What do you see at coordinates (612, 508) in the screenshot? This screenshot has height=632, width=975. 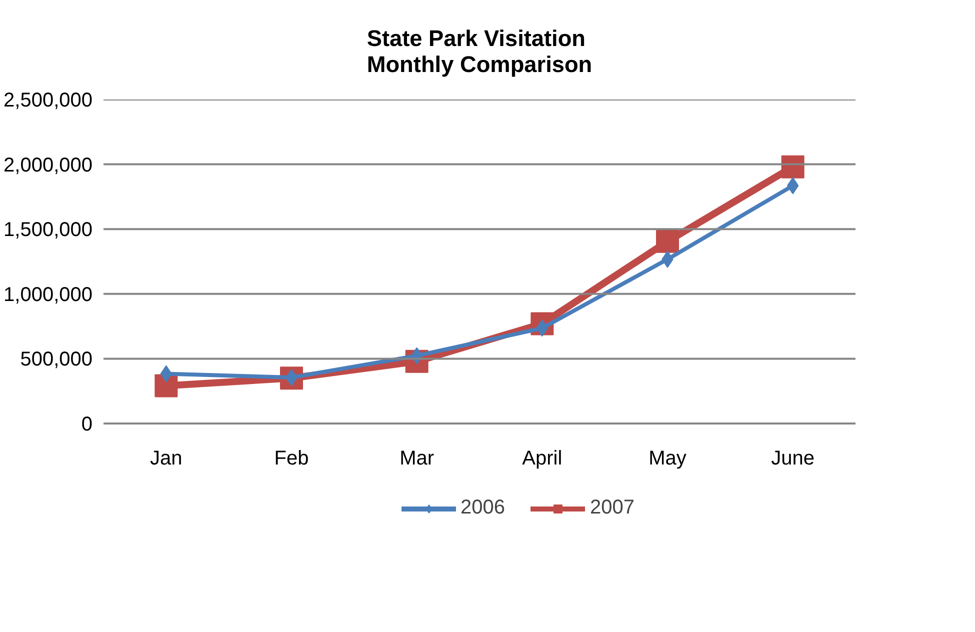 I see `legend-label: 2007` at bounding box center [612, 508].